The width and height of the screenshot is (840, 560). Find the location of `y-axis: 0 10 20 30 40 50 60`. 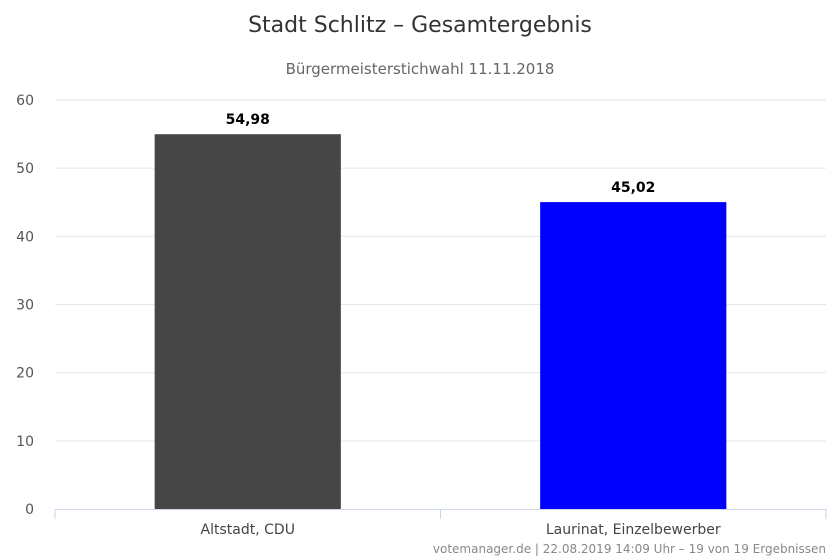

y-axis: 0 10 20 30 40 50 60 is located at coordinates (25, 305).